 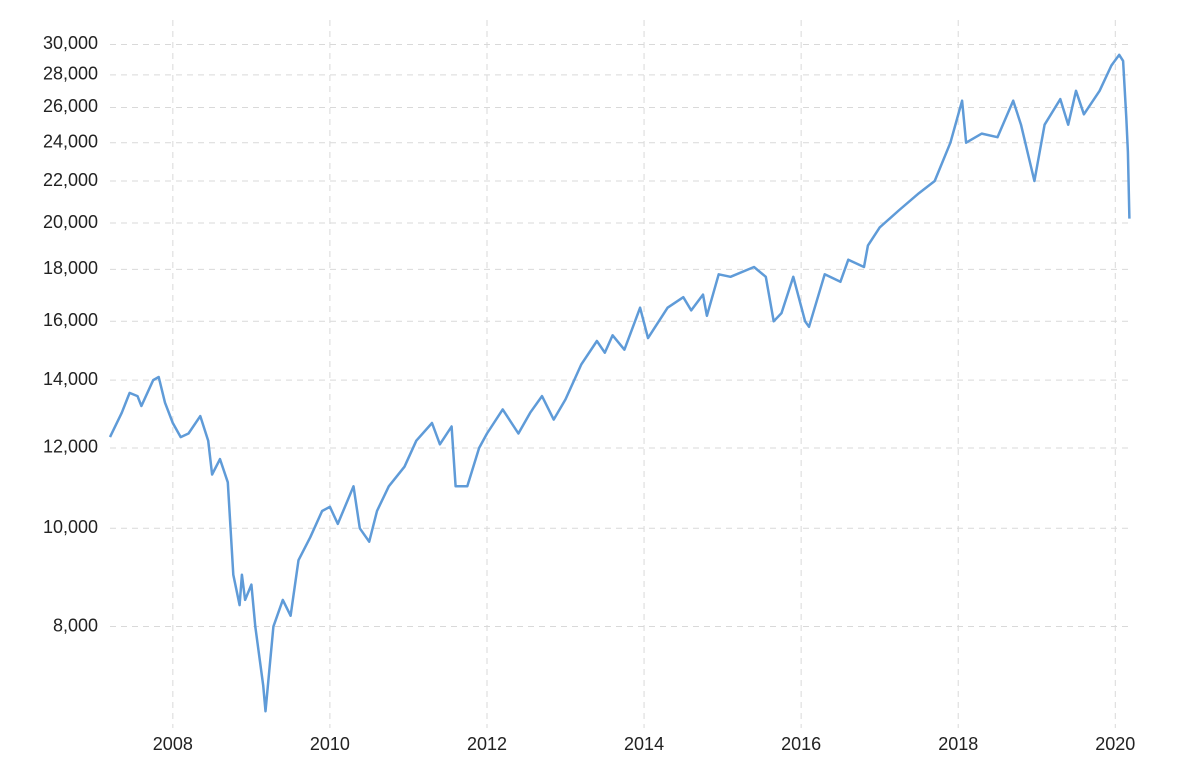 What do you see at coordinates (330, 744) in the screenshot?
I see `x-tick-label: 2010` at bounding box center [330, 744].